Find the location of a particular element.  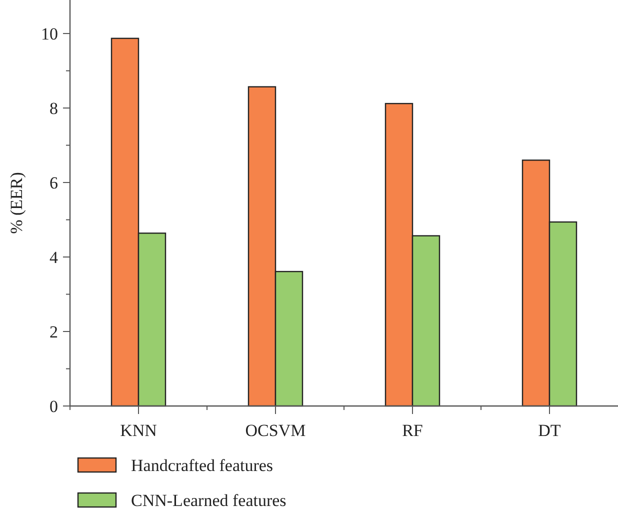

y-tick-label: 4 is located at coordinates (54, 257).